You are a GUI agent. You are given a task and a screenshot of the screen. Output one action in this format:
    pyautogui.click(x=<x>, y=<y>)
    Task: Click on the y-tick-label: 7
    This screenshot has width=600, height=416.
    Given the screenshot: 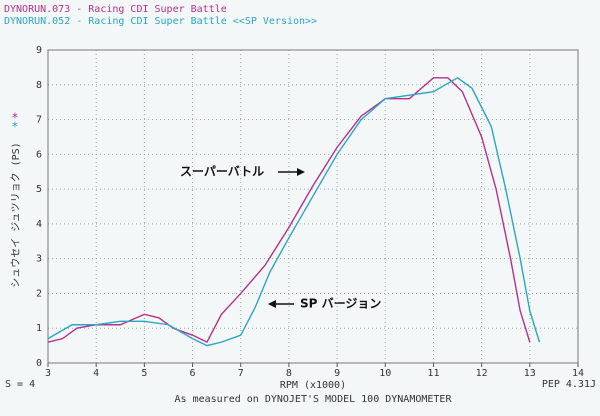 What is the action you would take?
    pyautogui.click(x=39, y=120)
    